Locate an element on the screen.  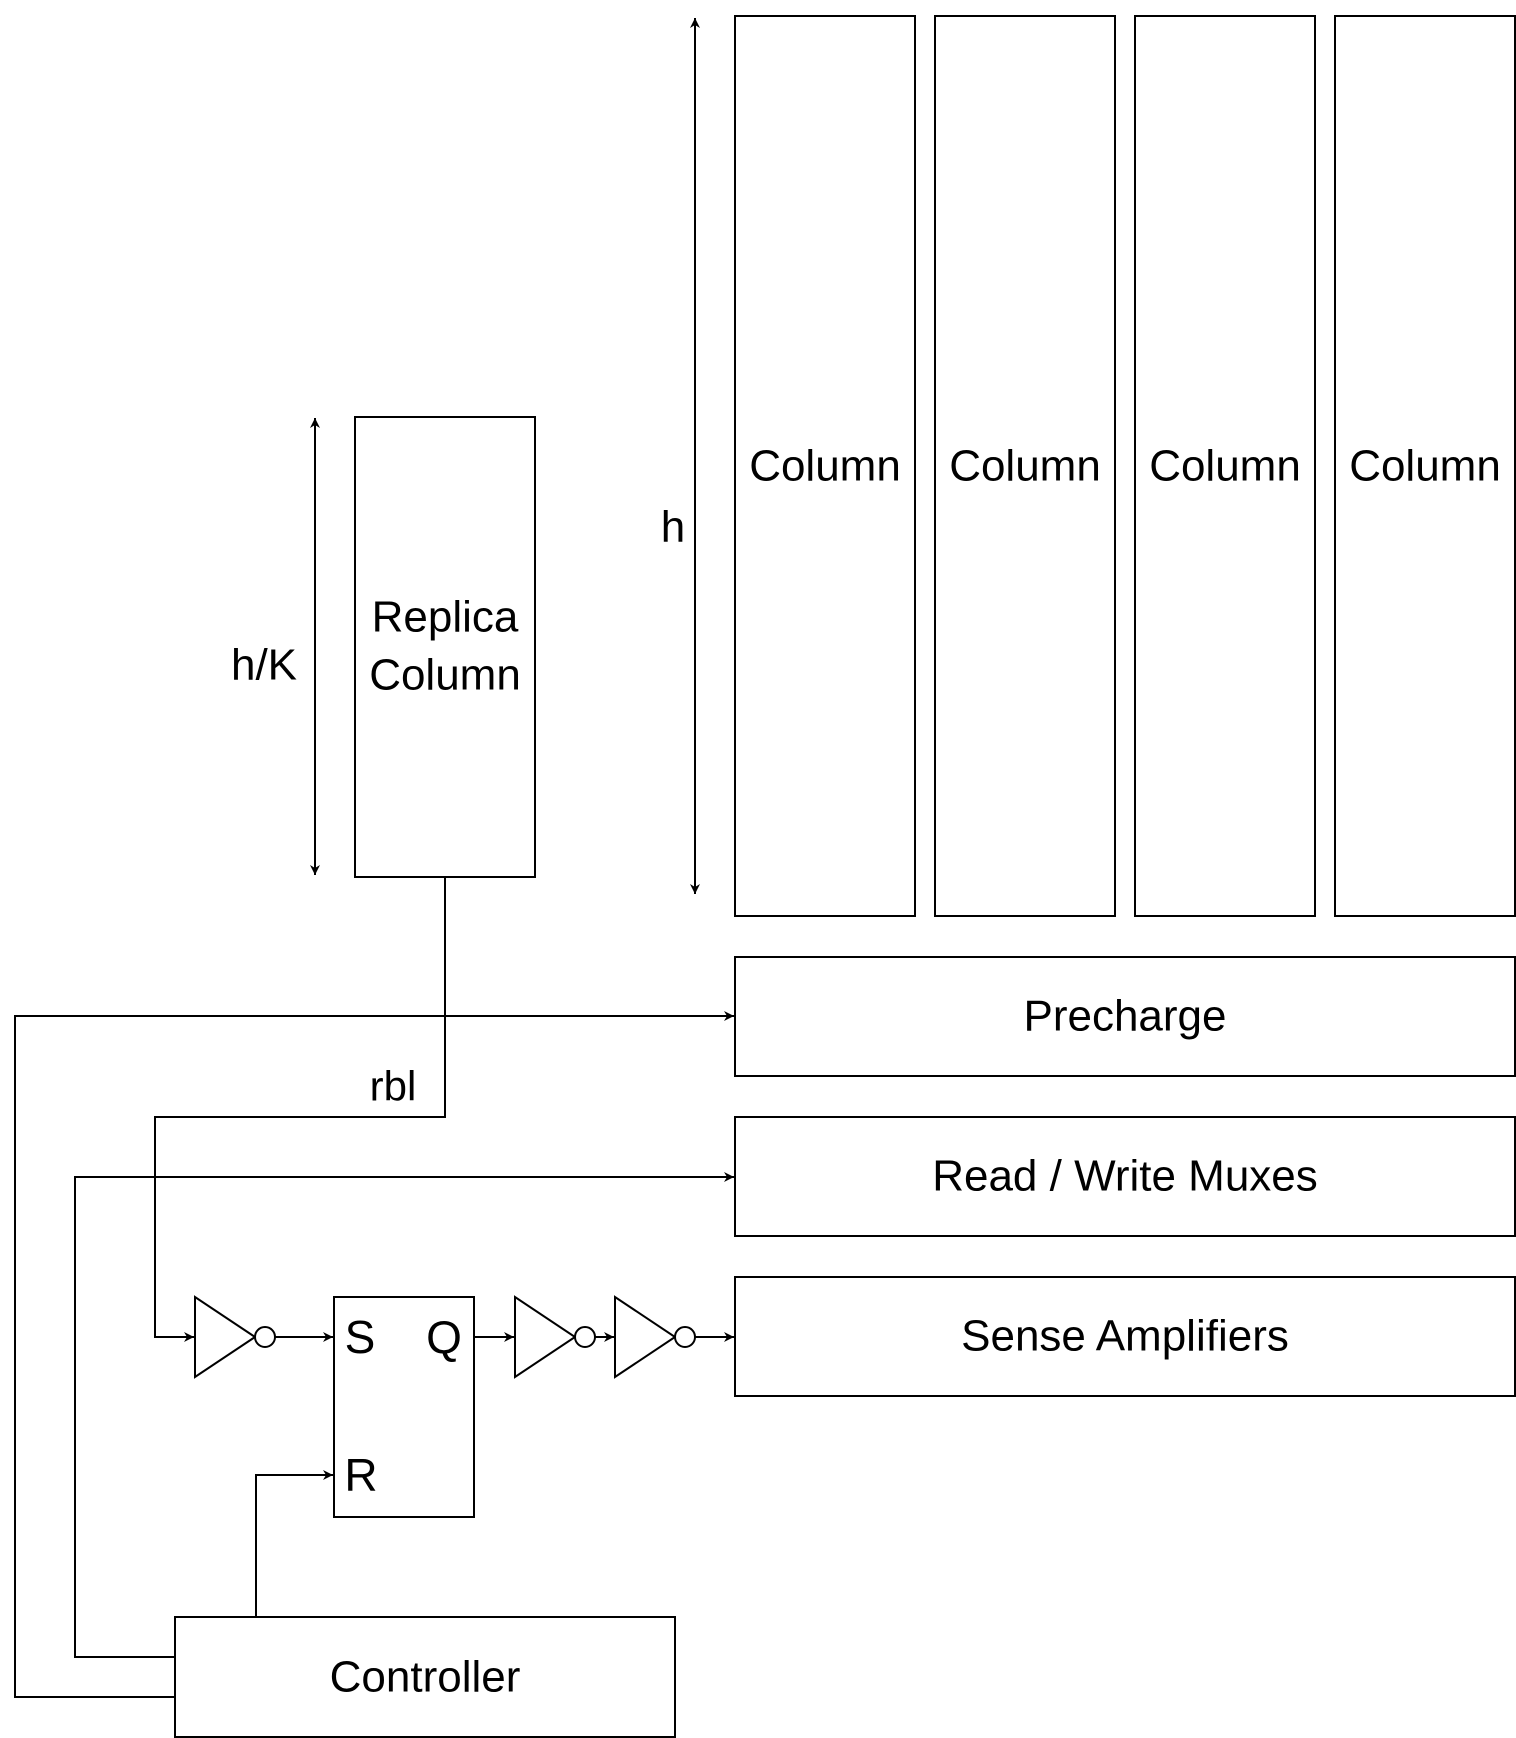
h-dimension-label: h is located at coordinates (673, 527).